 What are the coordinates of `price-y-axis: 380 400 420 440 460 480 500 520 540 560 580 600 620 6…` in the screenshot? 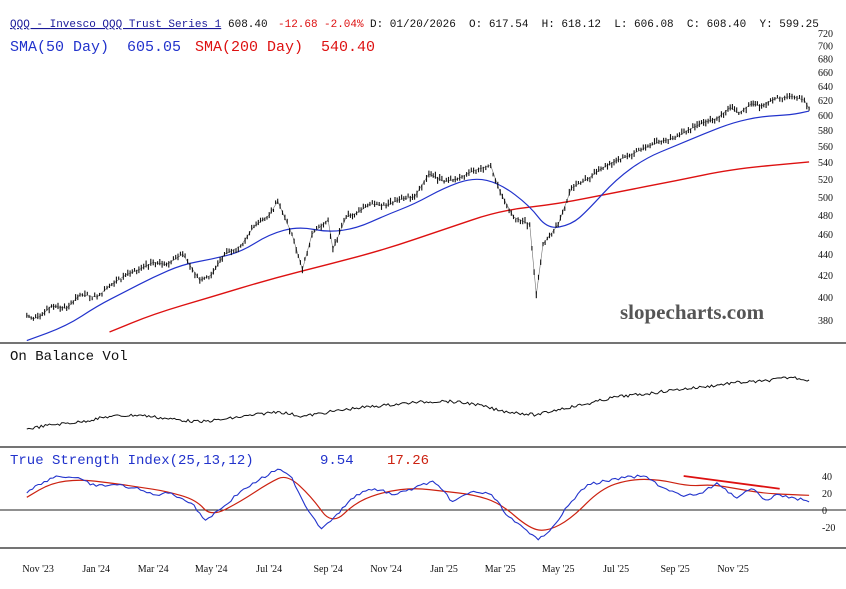 It's located at (825, 178).